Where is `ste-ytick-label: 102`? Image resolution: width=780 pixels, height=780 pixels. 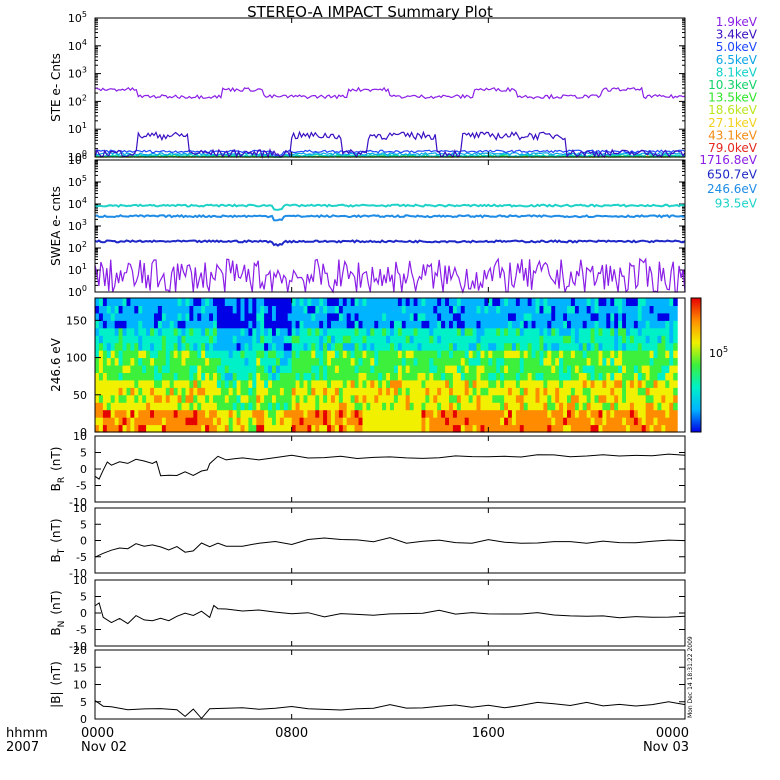
ste-ytick-label: 102 is located at coordinates (77, 100).